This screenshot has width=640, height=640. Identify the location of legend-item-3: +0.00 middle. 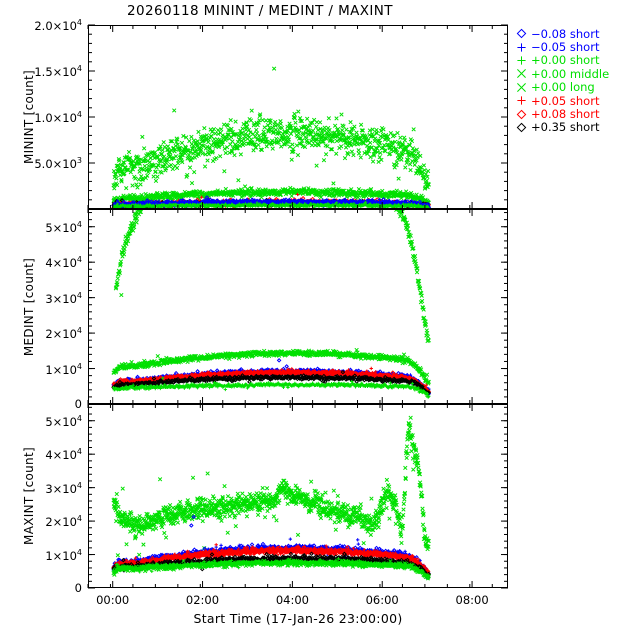
(577, 73).